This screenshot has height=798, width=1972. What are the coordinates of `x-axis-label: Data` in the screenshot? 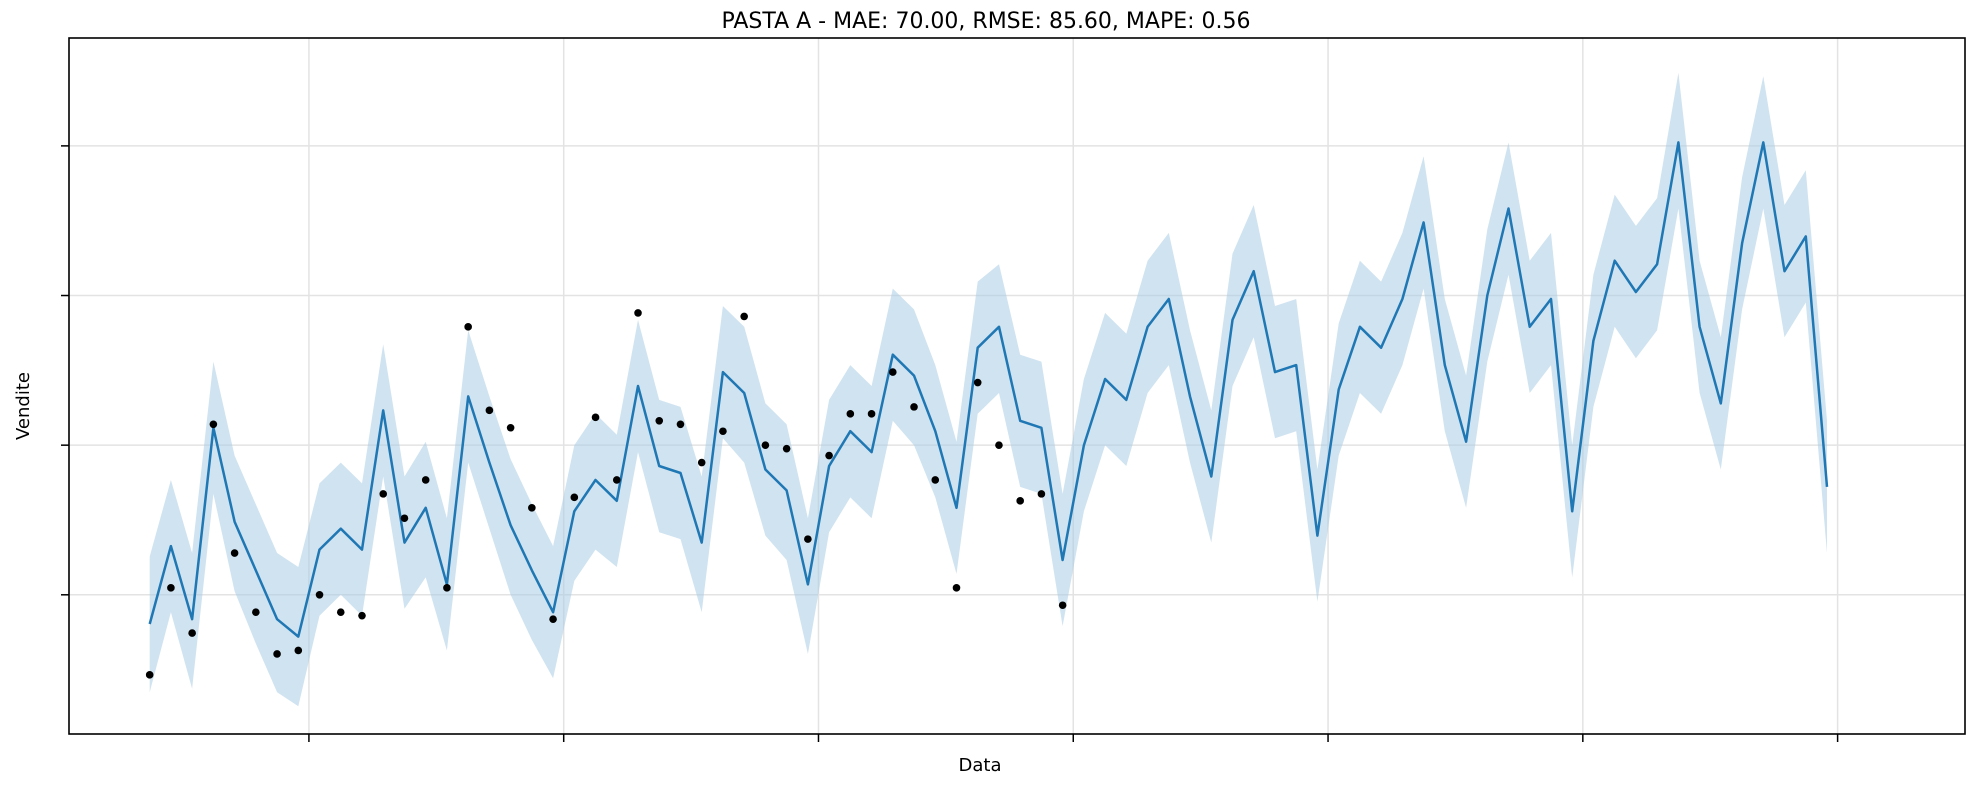 It's located at (980, 765).